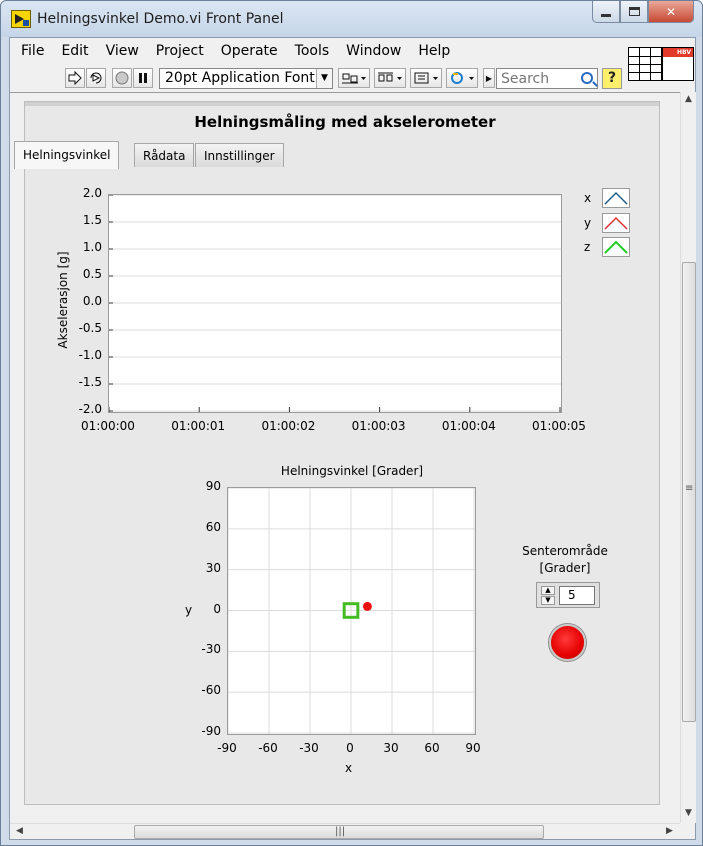  What do you see at coordinates (198, 426) in the screenshot?
I see `x-tick-label: 01:00:01` at bounding box center [198, 426].